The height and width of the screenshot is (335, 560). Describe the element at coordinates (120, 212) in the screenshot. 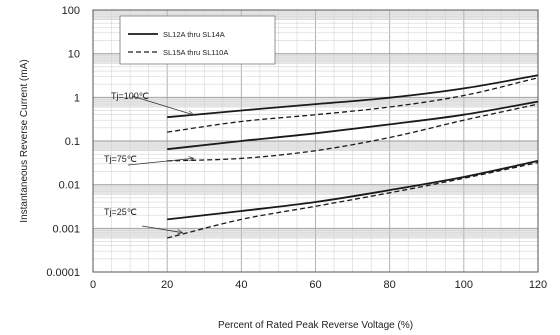

I see `annotation-label: Tj=25℃` at that location.